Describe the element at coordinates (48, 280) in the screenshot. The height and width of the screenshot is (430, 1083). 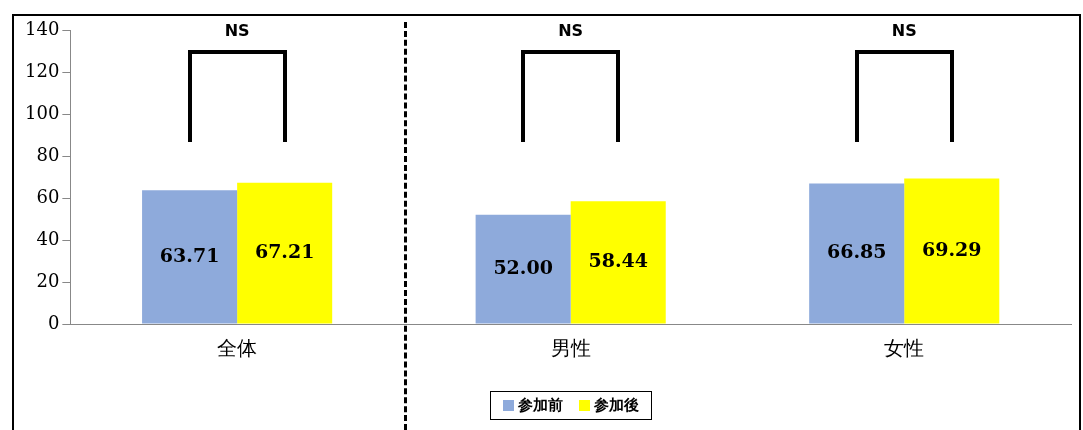
I see `y-tick-label: 20` at that location.